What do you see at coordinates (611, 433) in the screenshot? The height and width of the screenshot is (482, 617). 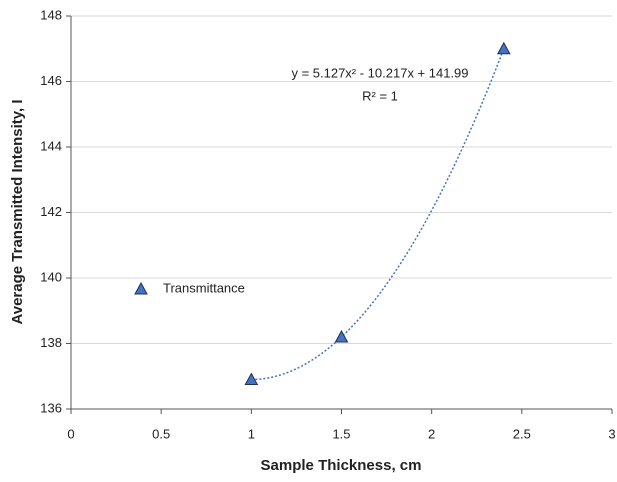 I see `x-tick-label: 3` at bounding box center [611, 433].